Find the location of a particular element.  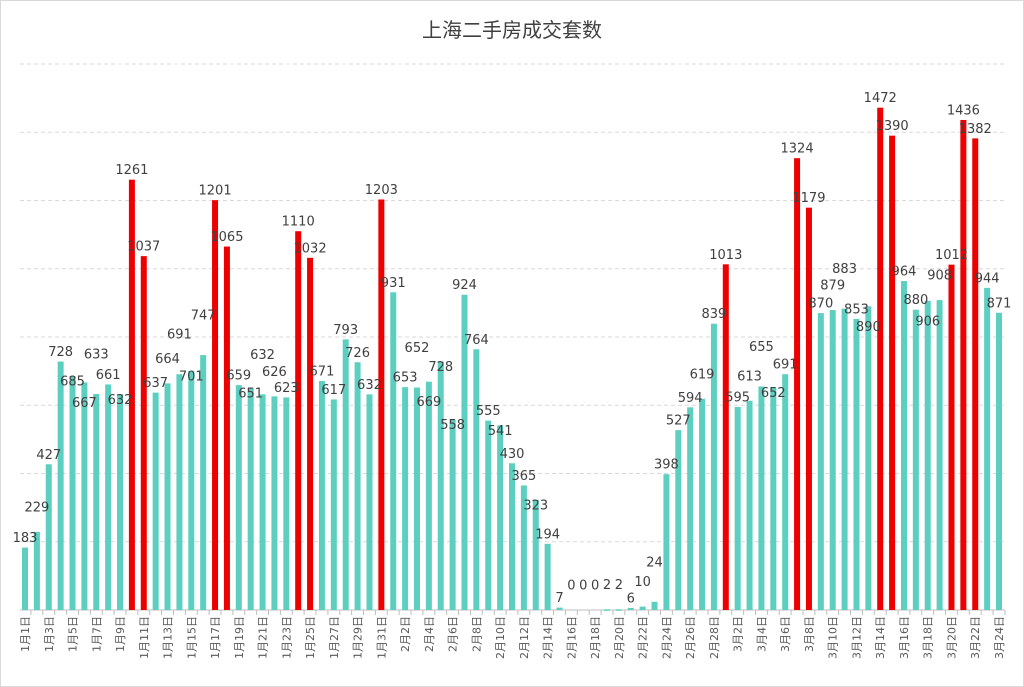

data-label: 0 is located at coordinates (595, 586).